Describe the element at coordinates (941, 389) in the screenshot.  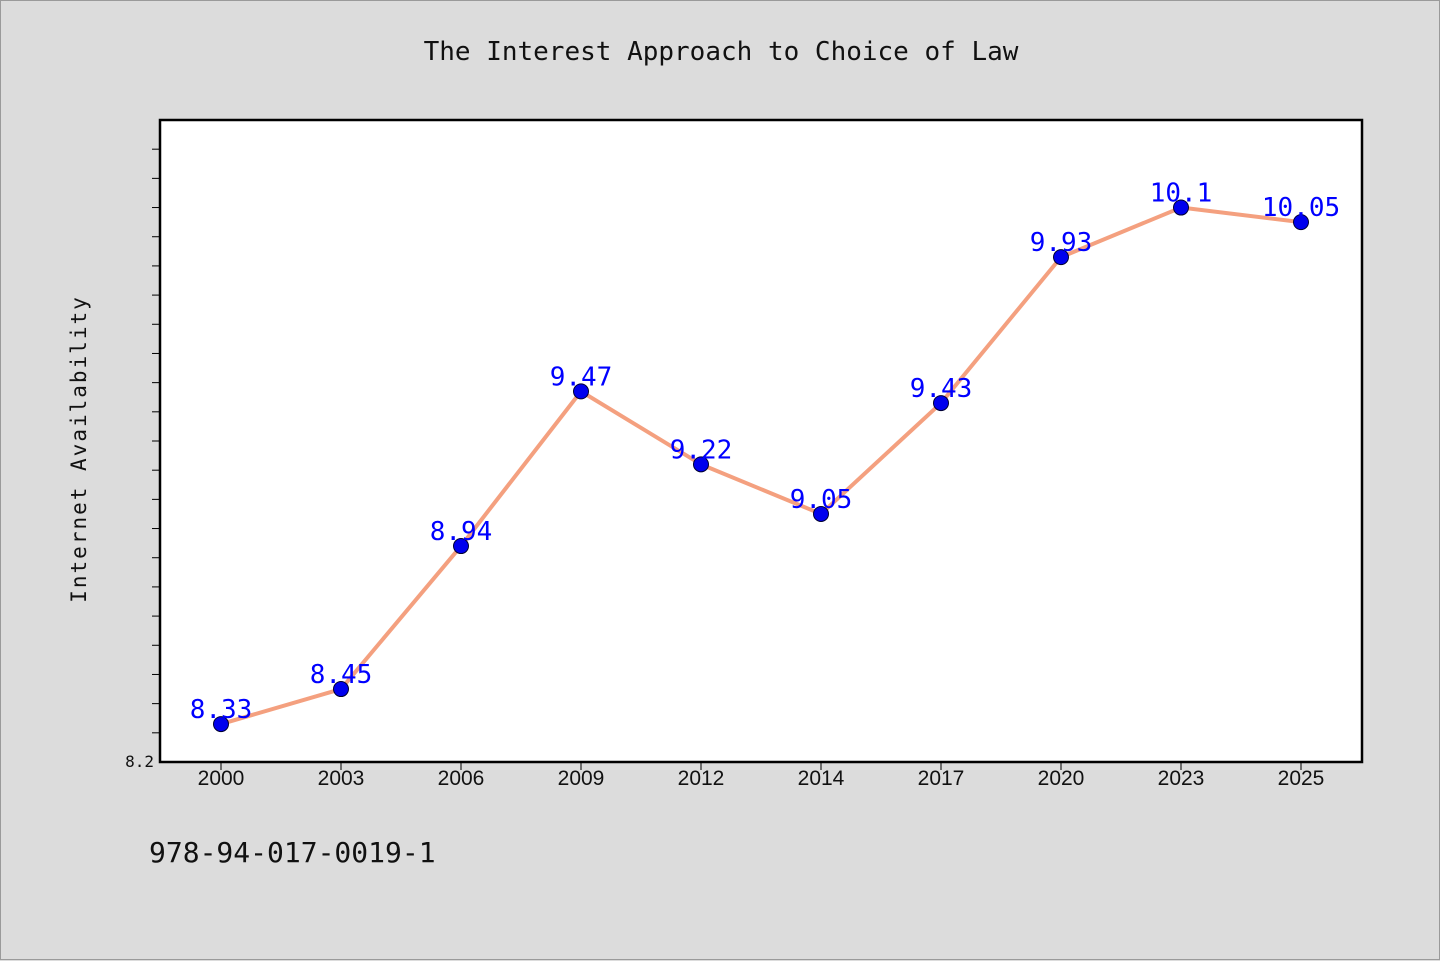
I see `data-label: 9.43` at that location.